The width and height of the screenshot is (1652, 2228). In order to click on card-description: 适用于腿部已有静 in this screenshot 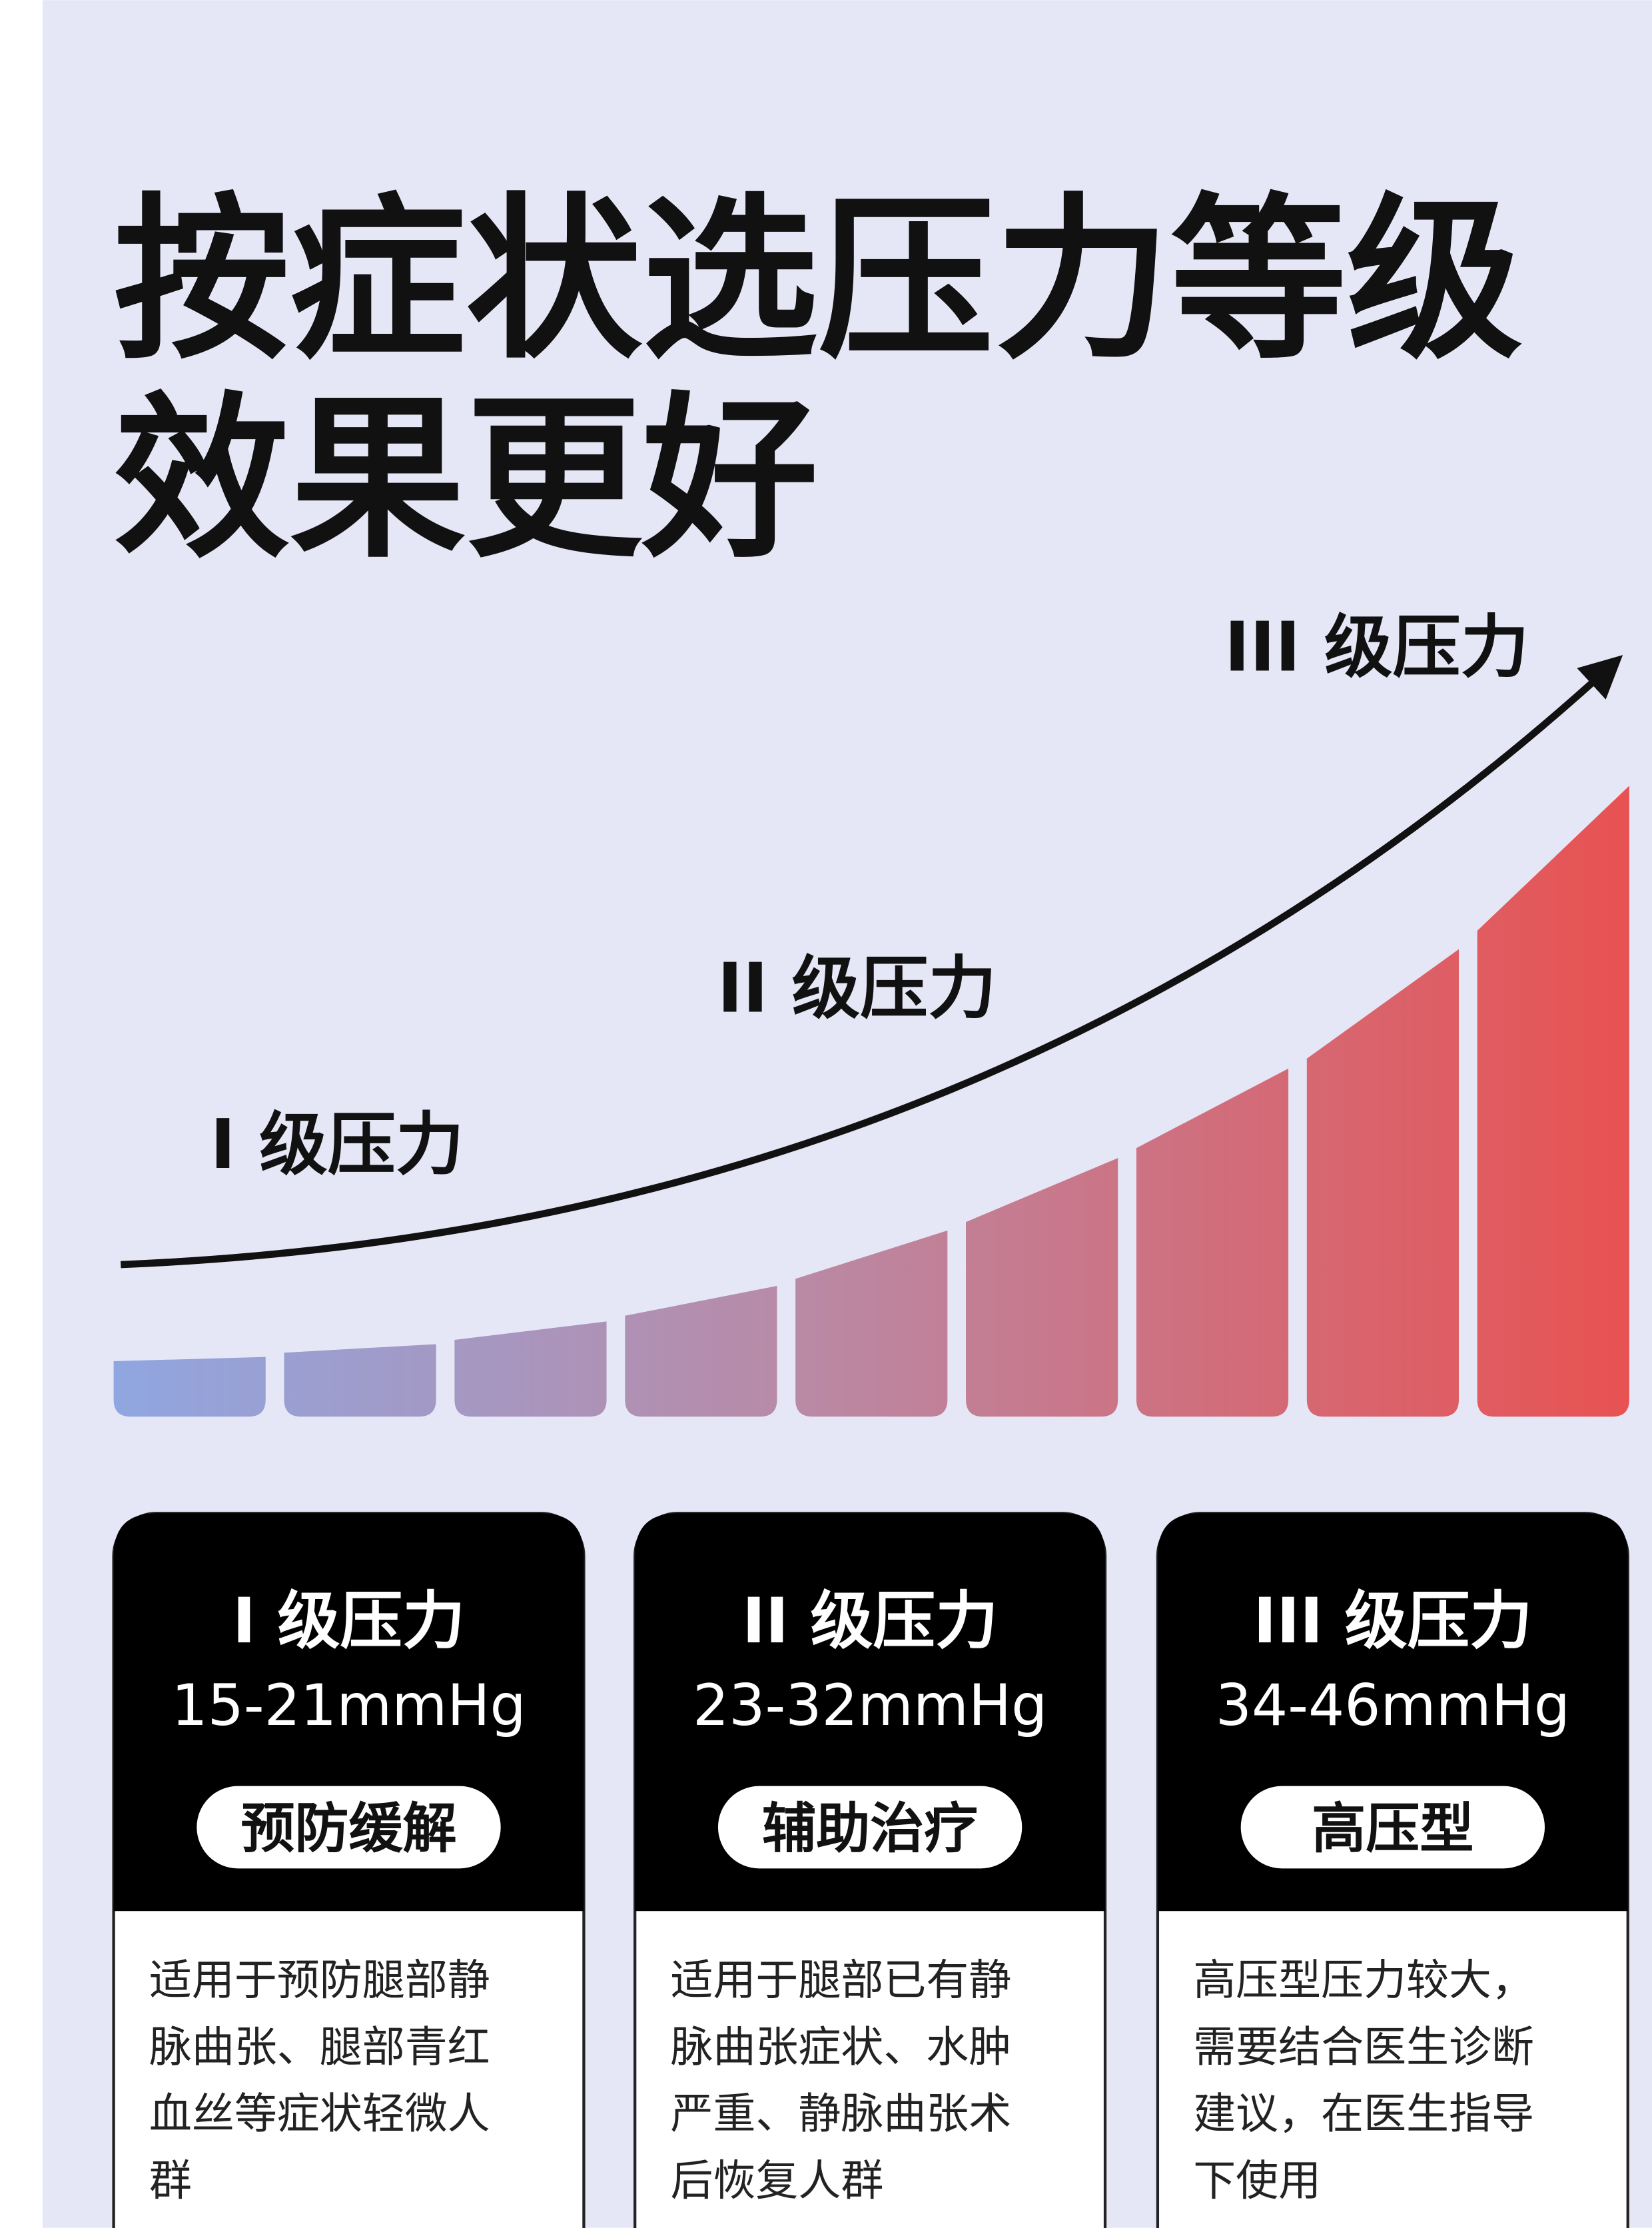, I will do `click(841, 1980)`.